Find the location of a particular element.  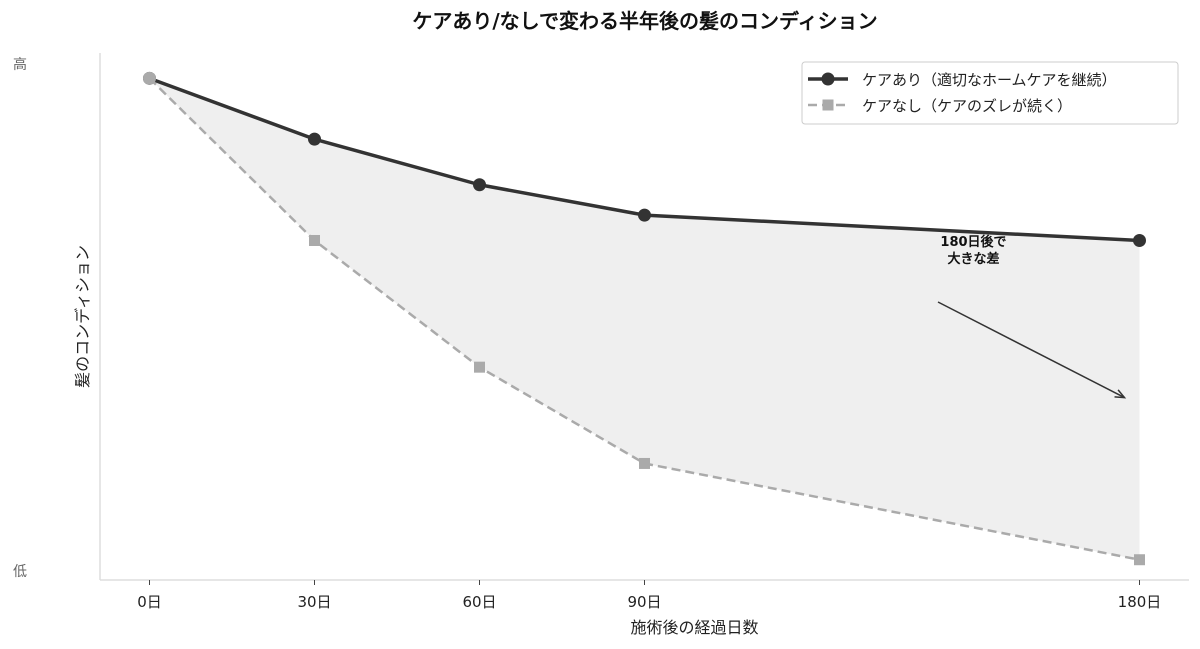

x-axis-label: 施術後の経過日数 is located at coordinates (694, 627).